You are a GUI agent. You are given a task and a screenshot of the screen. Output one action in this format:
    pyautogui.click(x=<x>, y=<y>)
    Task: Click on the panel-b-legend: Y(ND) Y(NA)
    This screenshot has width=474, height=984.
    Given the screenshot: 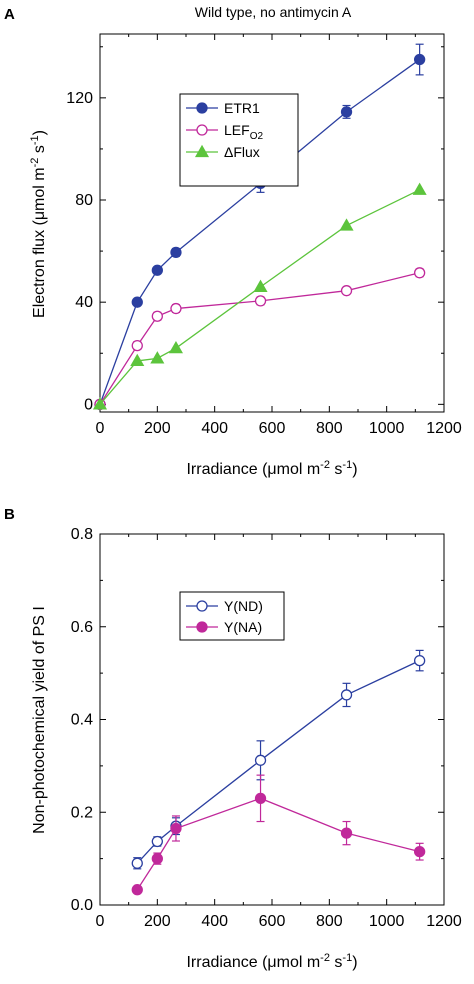 What is the action you would take?
    pyautogui.click(x=232, y=616)
    